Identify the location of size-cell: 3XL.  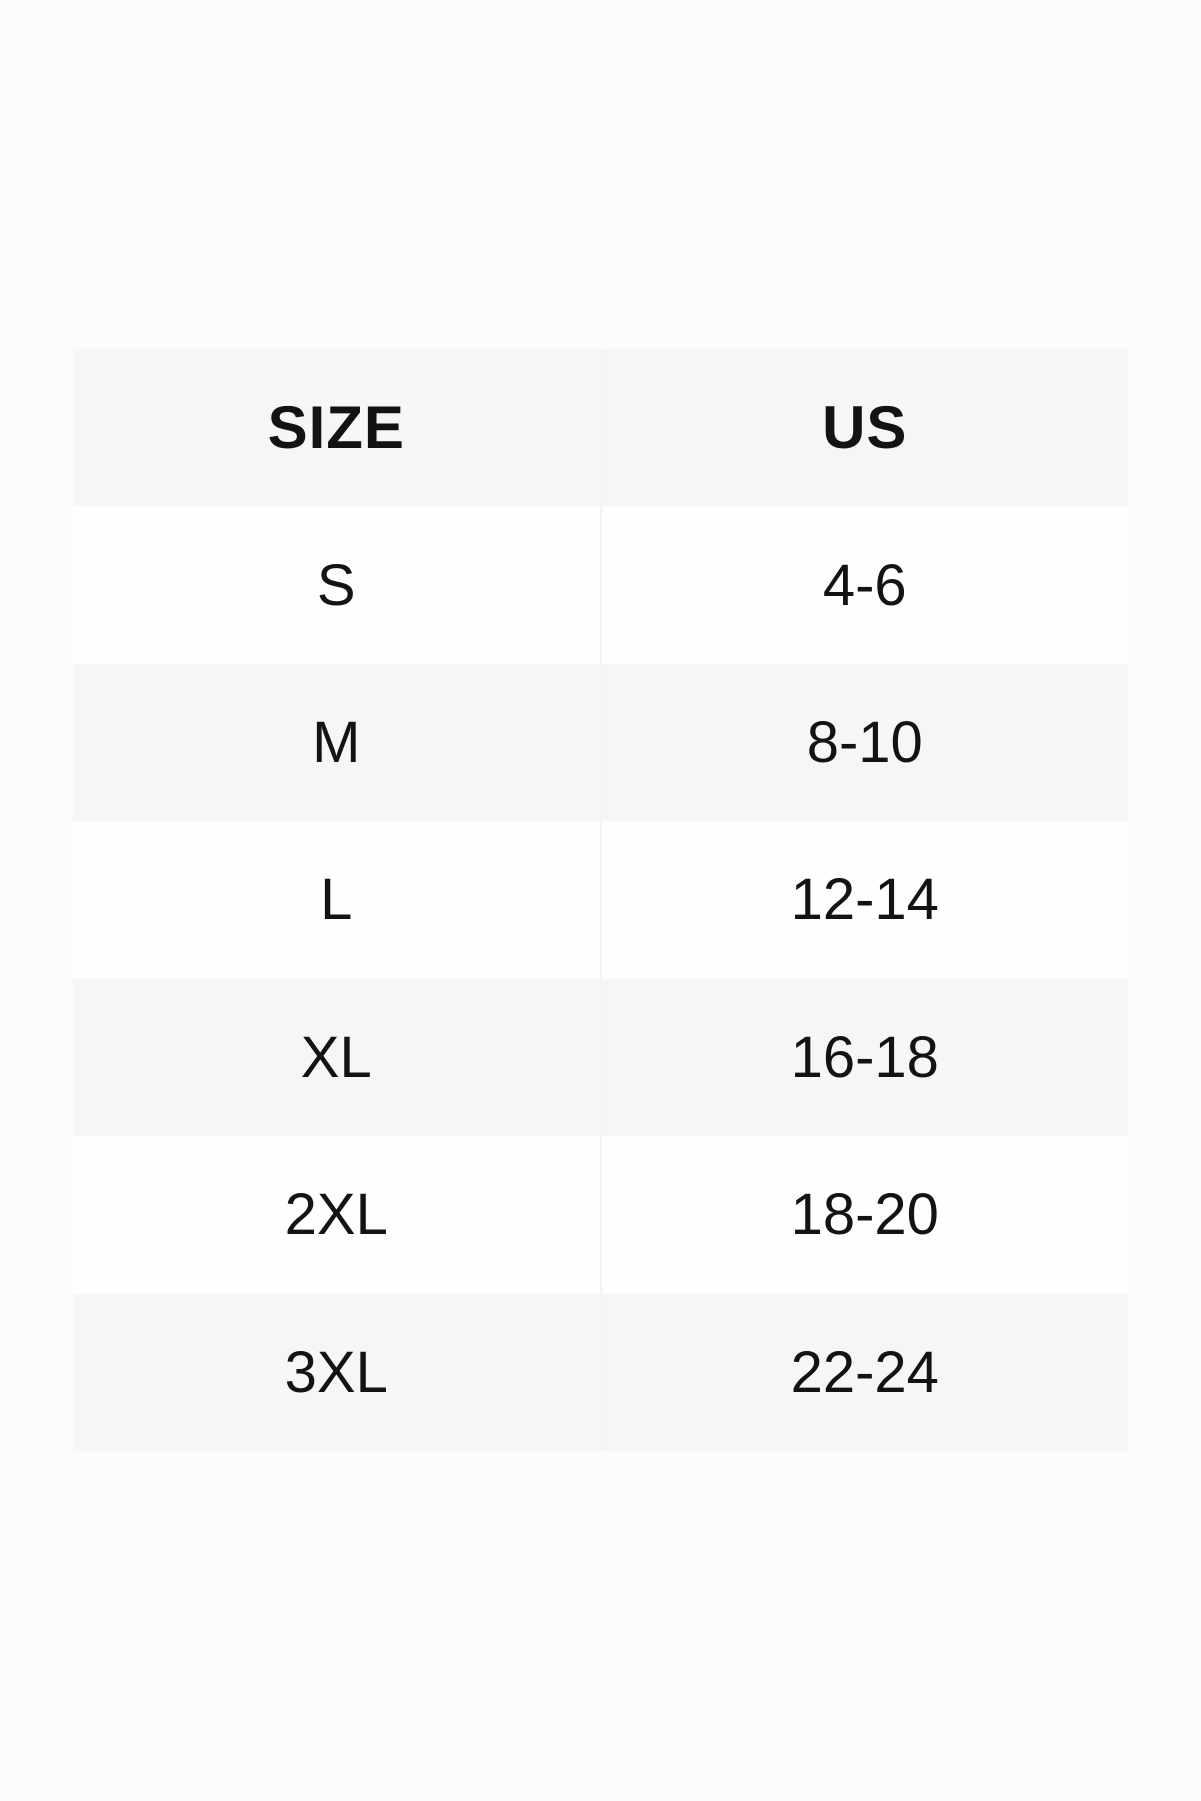
(336, 1372).